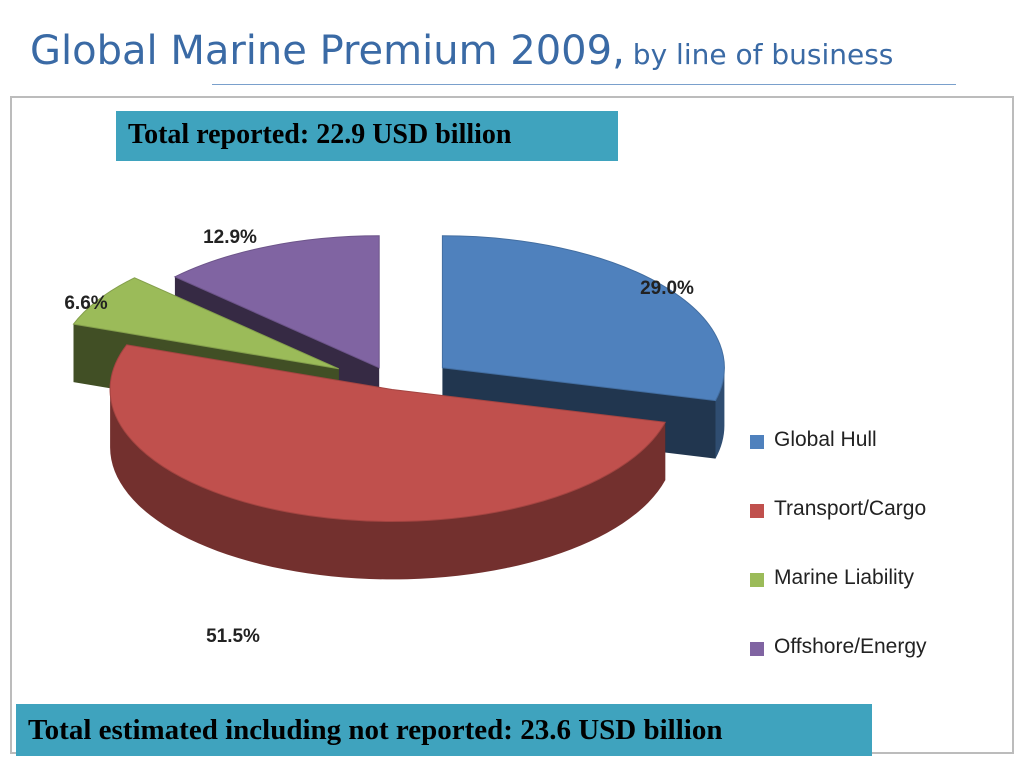 The height and width of the screenshot is (768, 1024). What do you see at coordinates (720, 413) in the screenshot?
I see `pie-rim-global-hull` at bounding box center [720, 413].